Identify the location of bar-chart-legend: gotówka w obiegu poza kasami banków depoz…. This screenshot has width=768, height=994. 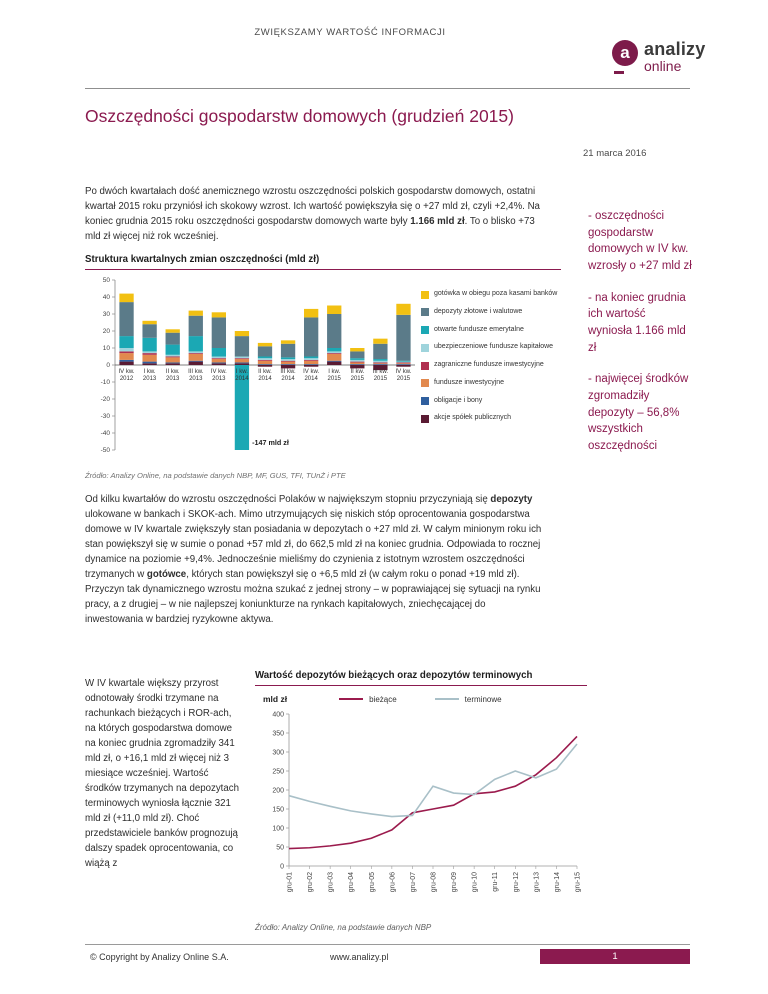
(490, 371).